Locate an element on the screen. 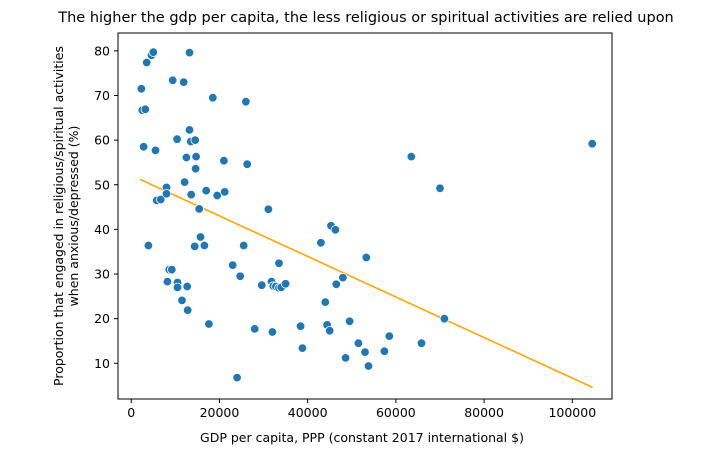  y-tick-label: 80 is located at coordinates (102, 50).